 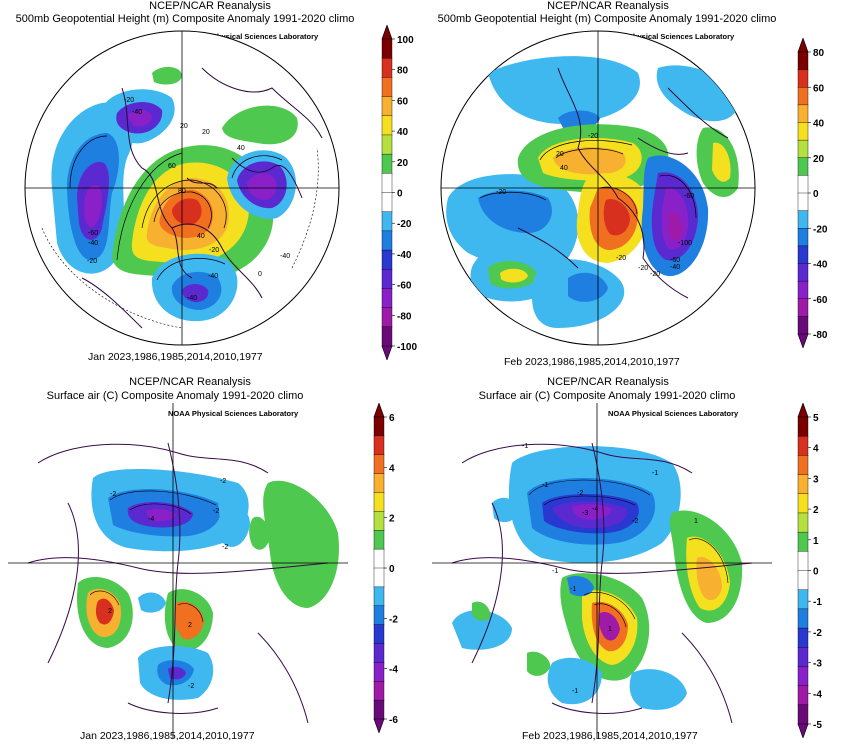 I want to click on colorbar-tick-label: 5, so click(x=816, y=418).